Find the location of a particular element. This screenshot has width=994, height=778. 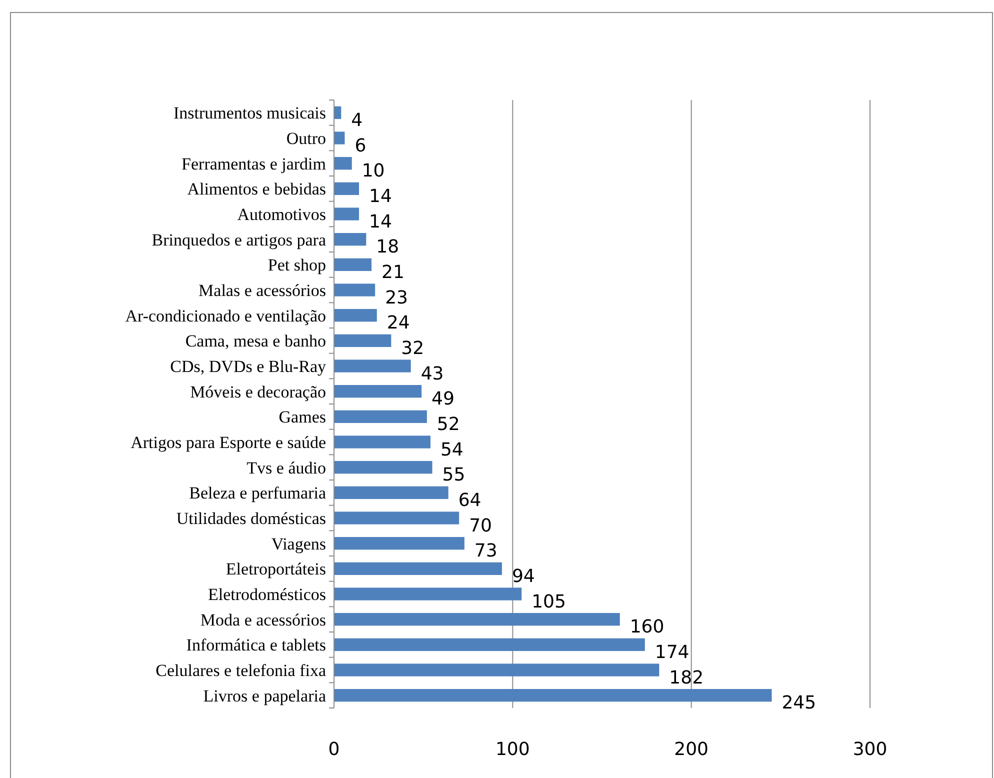

data-label: 52 is located at coordinates (448, 424).